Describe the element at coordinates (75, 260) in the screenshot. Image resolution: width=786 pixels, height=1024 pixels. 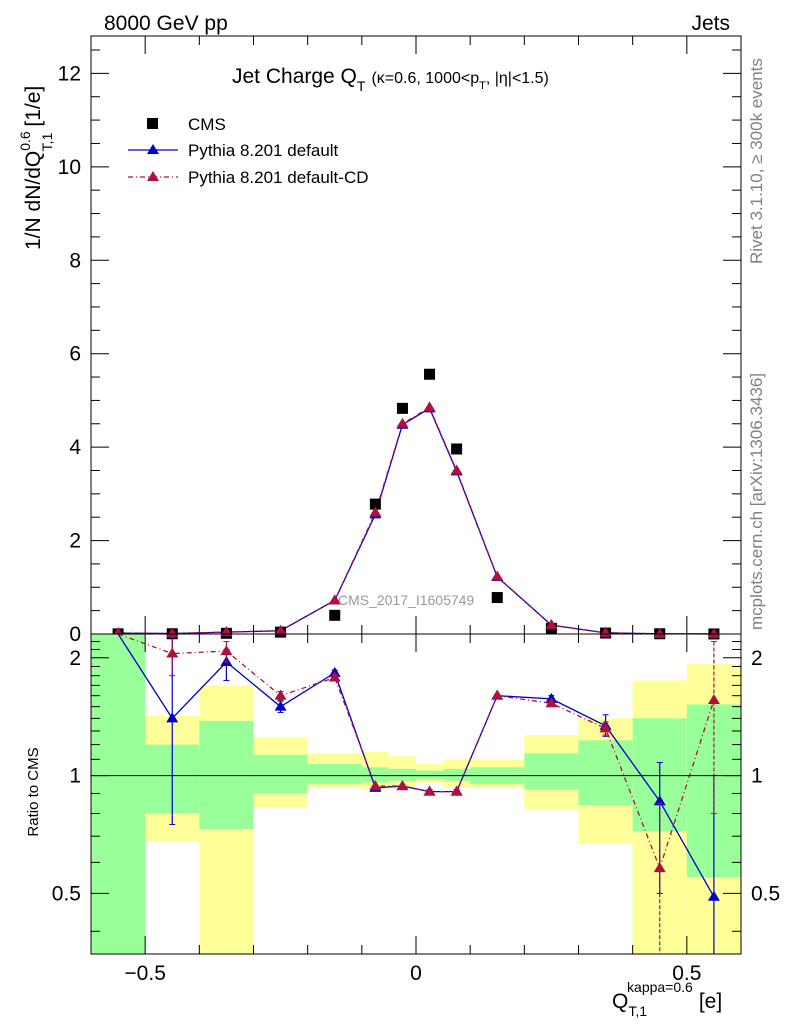
I see `main-y-tick-label: 8` at that location.